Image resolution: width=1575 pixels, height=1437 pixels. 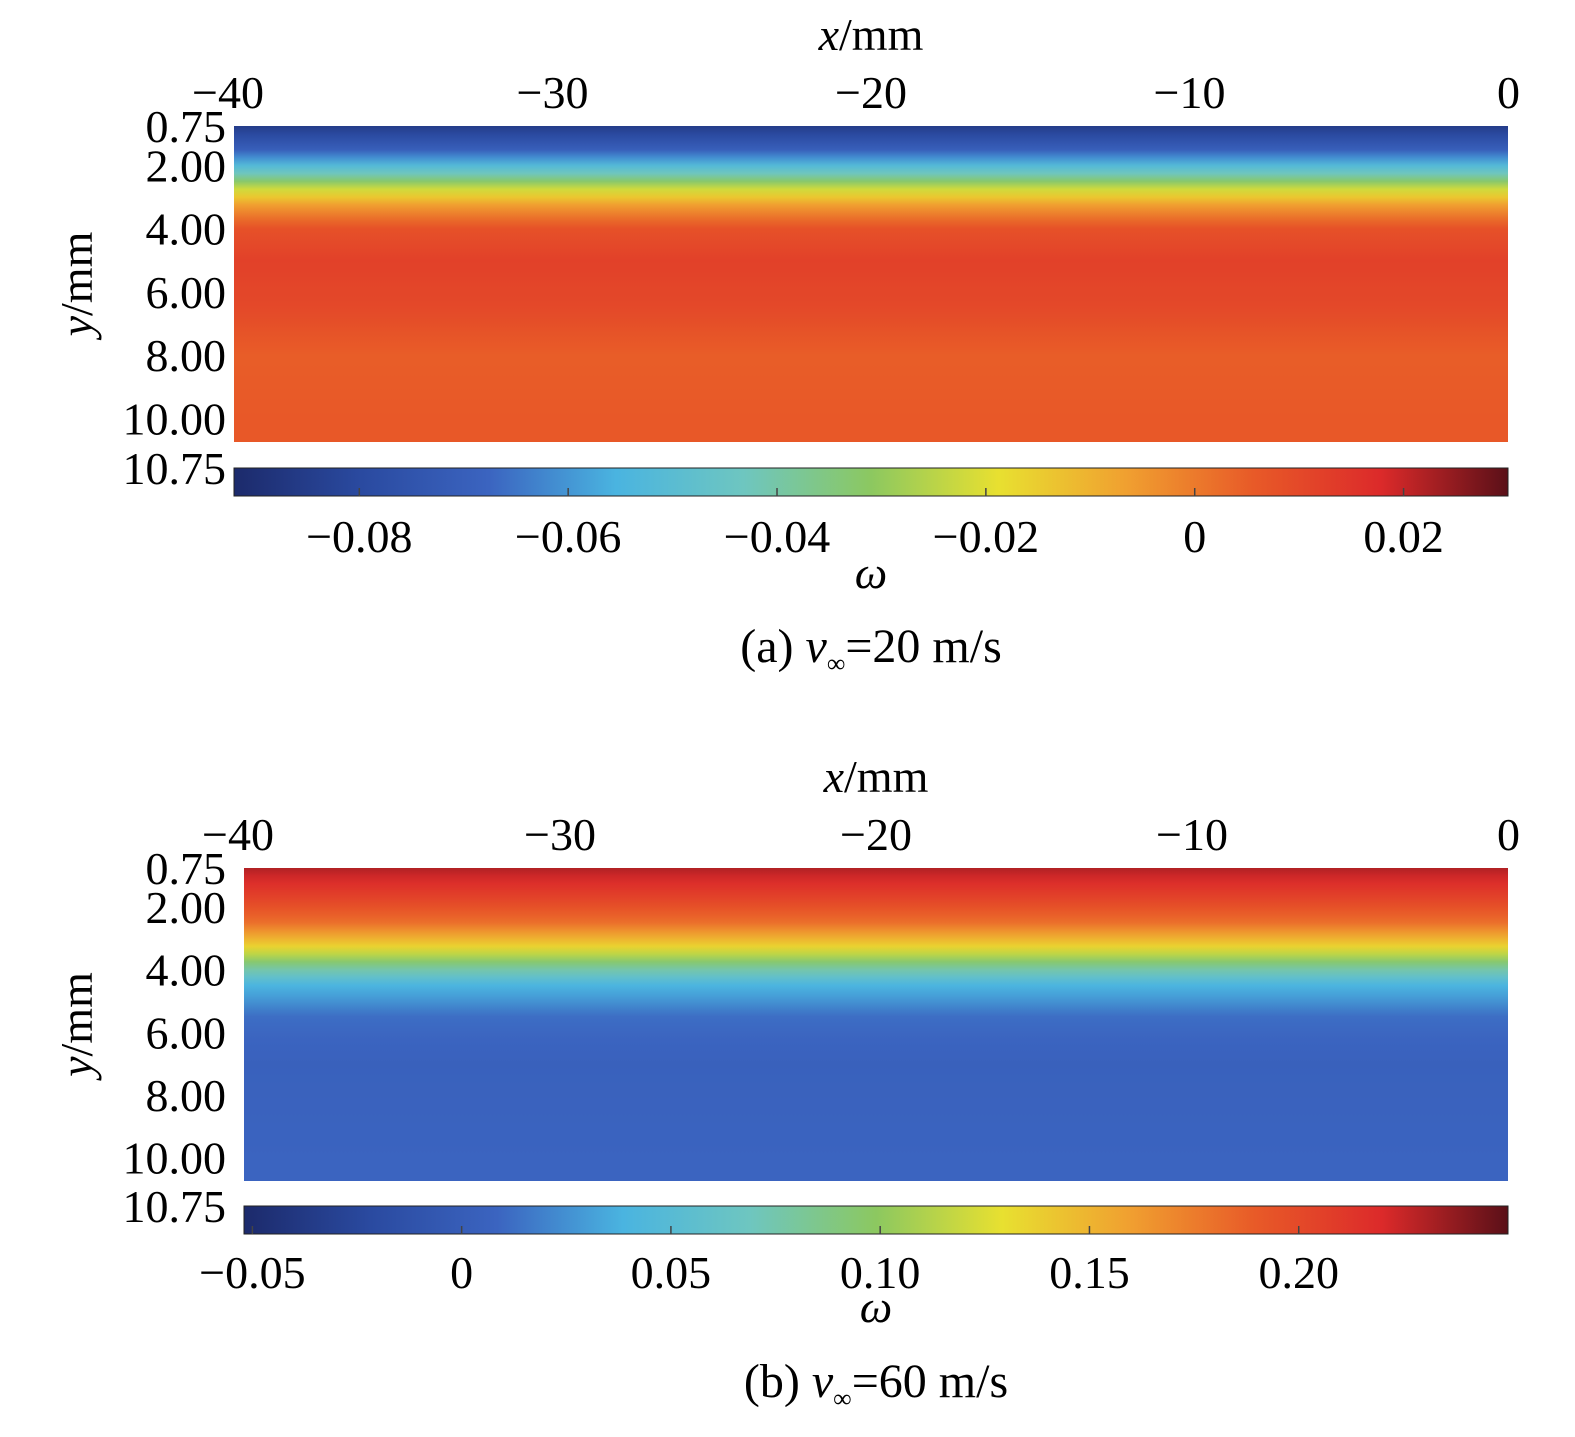 What do you see at coordinates (871, 649) in the screenshot?
I see `panel-caption: (a) v∞=20 m/s` at bounding box center [871, 649].